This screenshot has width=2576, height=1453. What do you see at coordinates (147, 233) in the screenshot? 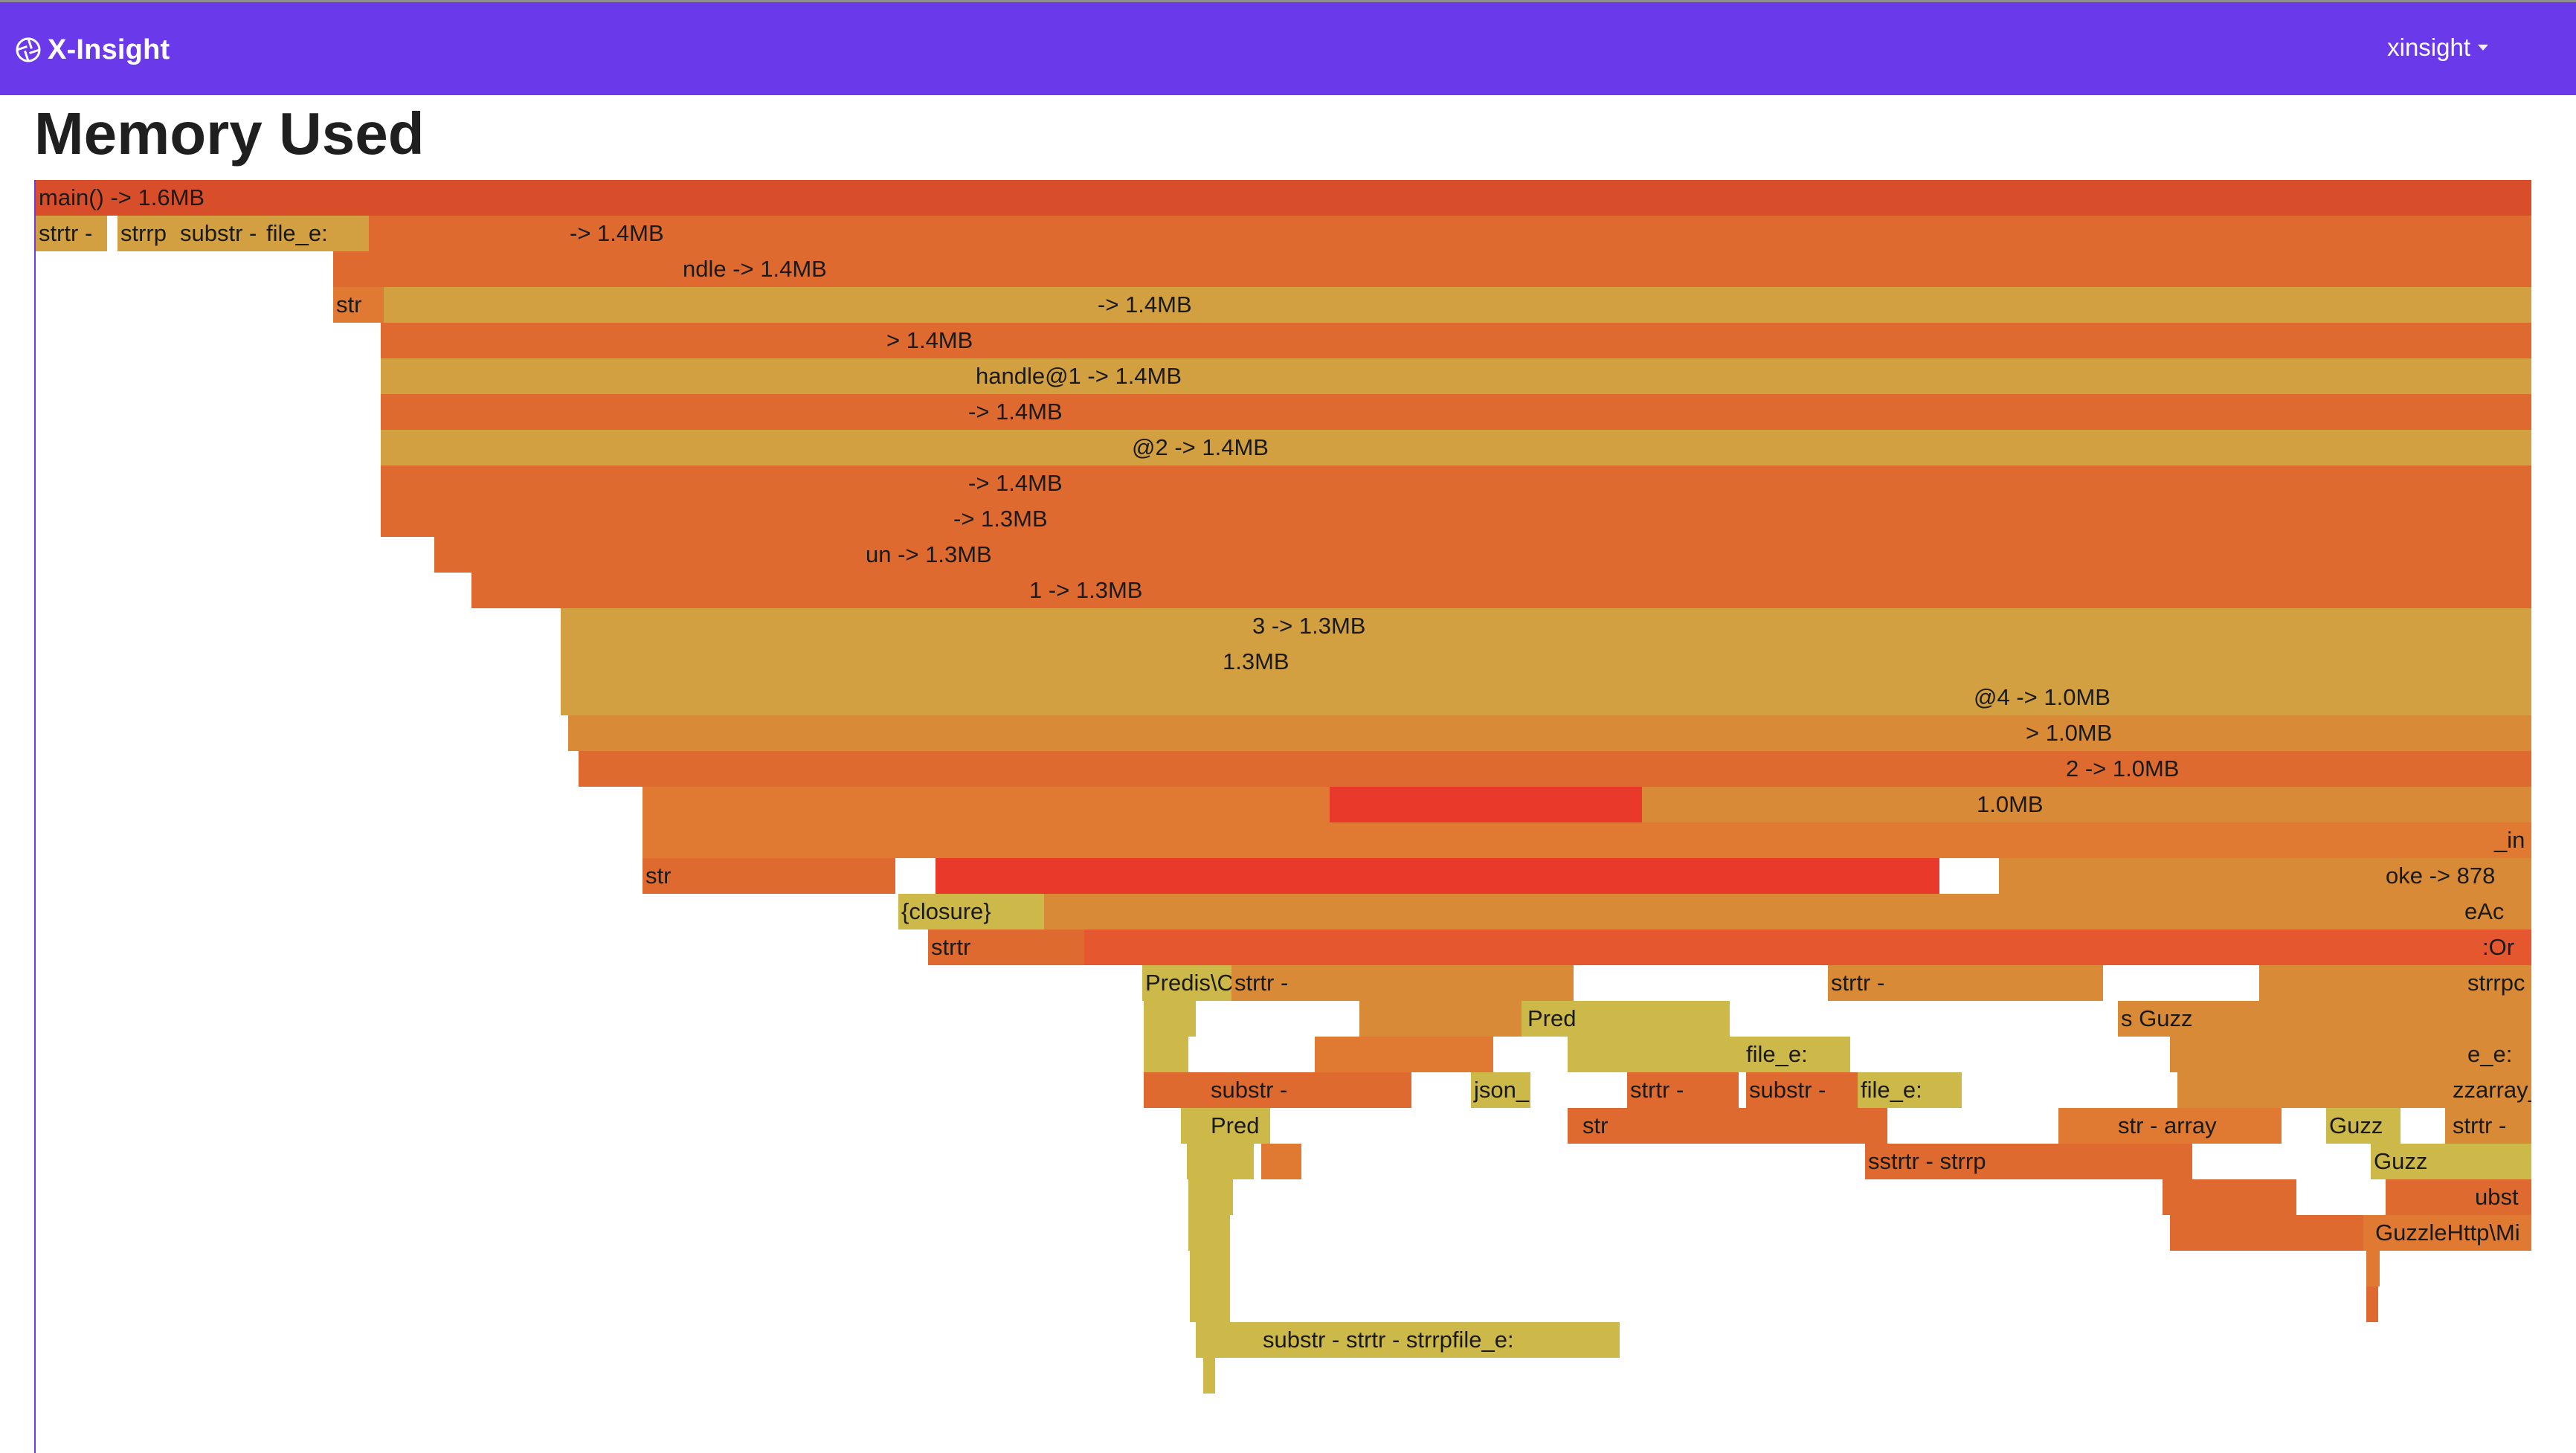
I see `flamegraph-frame: strrp` at bounding box center [147, 233].